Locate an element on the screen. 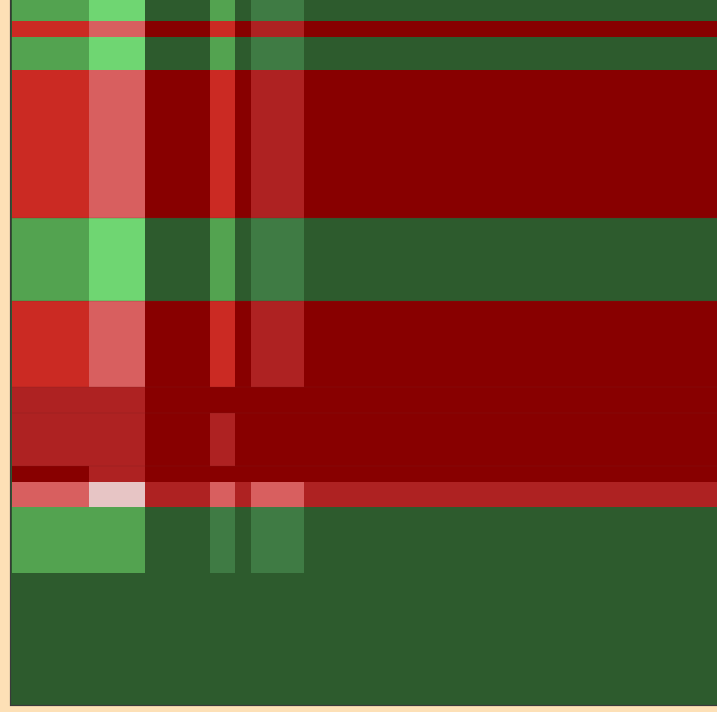  heatmap-cell-r1-c6 is located at coordinates (510, 29).